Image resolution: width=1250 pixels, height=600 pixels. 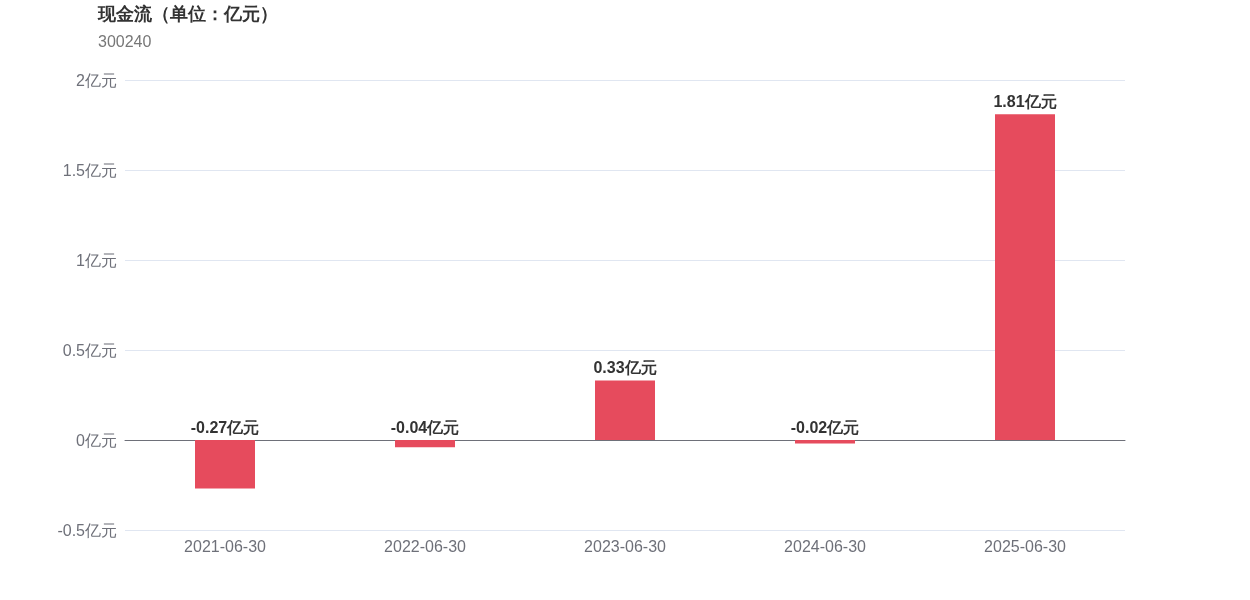 What do you see at coordinates (625, 546) in the screenshot?
I see `x-tick-label: 2023-06-30` at bounding box center [625, 546].